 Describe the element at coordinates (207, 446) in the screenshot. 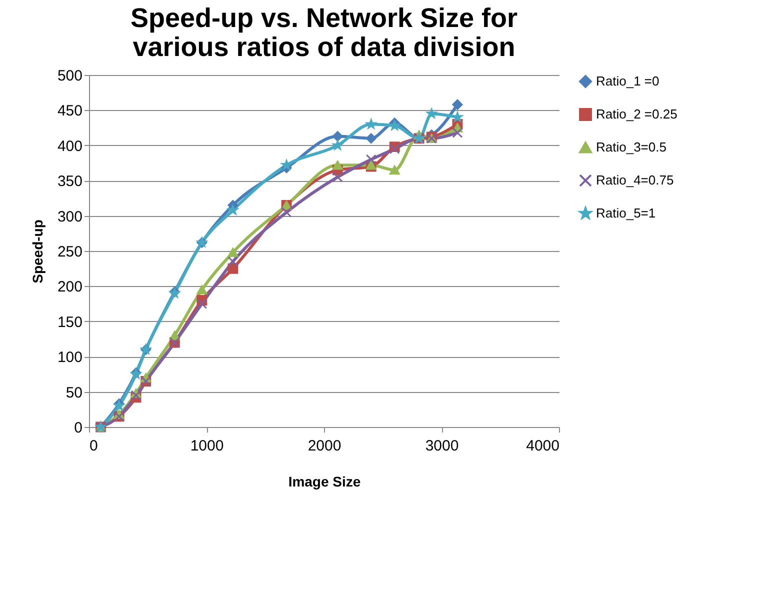

I see `x-tick-label: 1000` at that location.